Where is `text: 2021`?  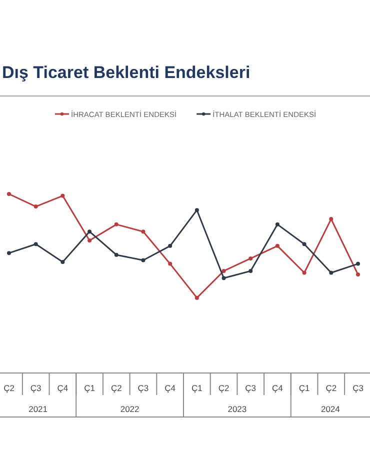 text: 2021 is located at coordinates (38, 409).